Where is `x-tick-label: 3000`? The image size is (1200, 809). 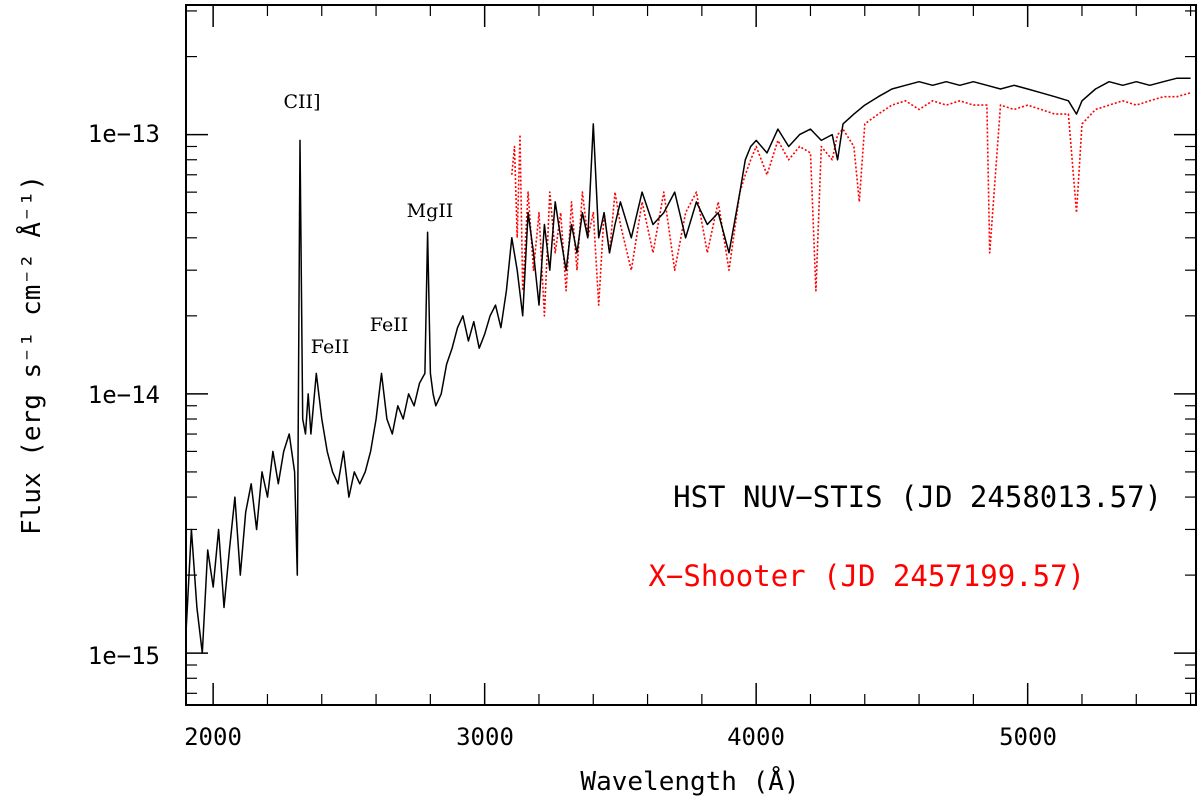
x-tick-label: 3000 is located at coordinates (485, 737).